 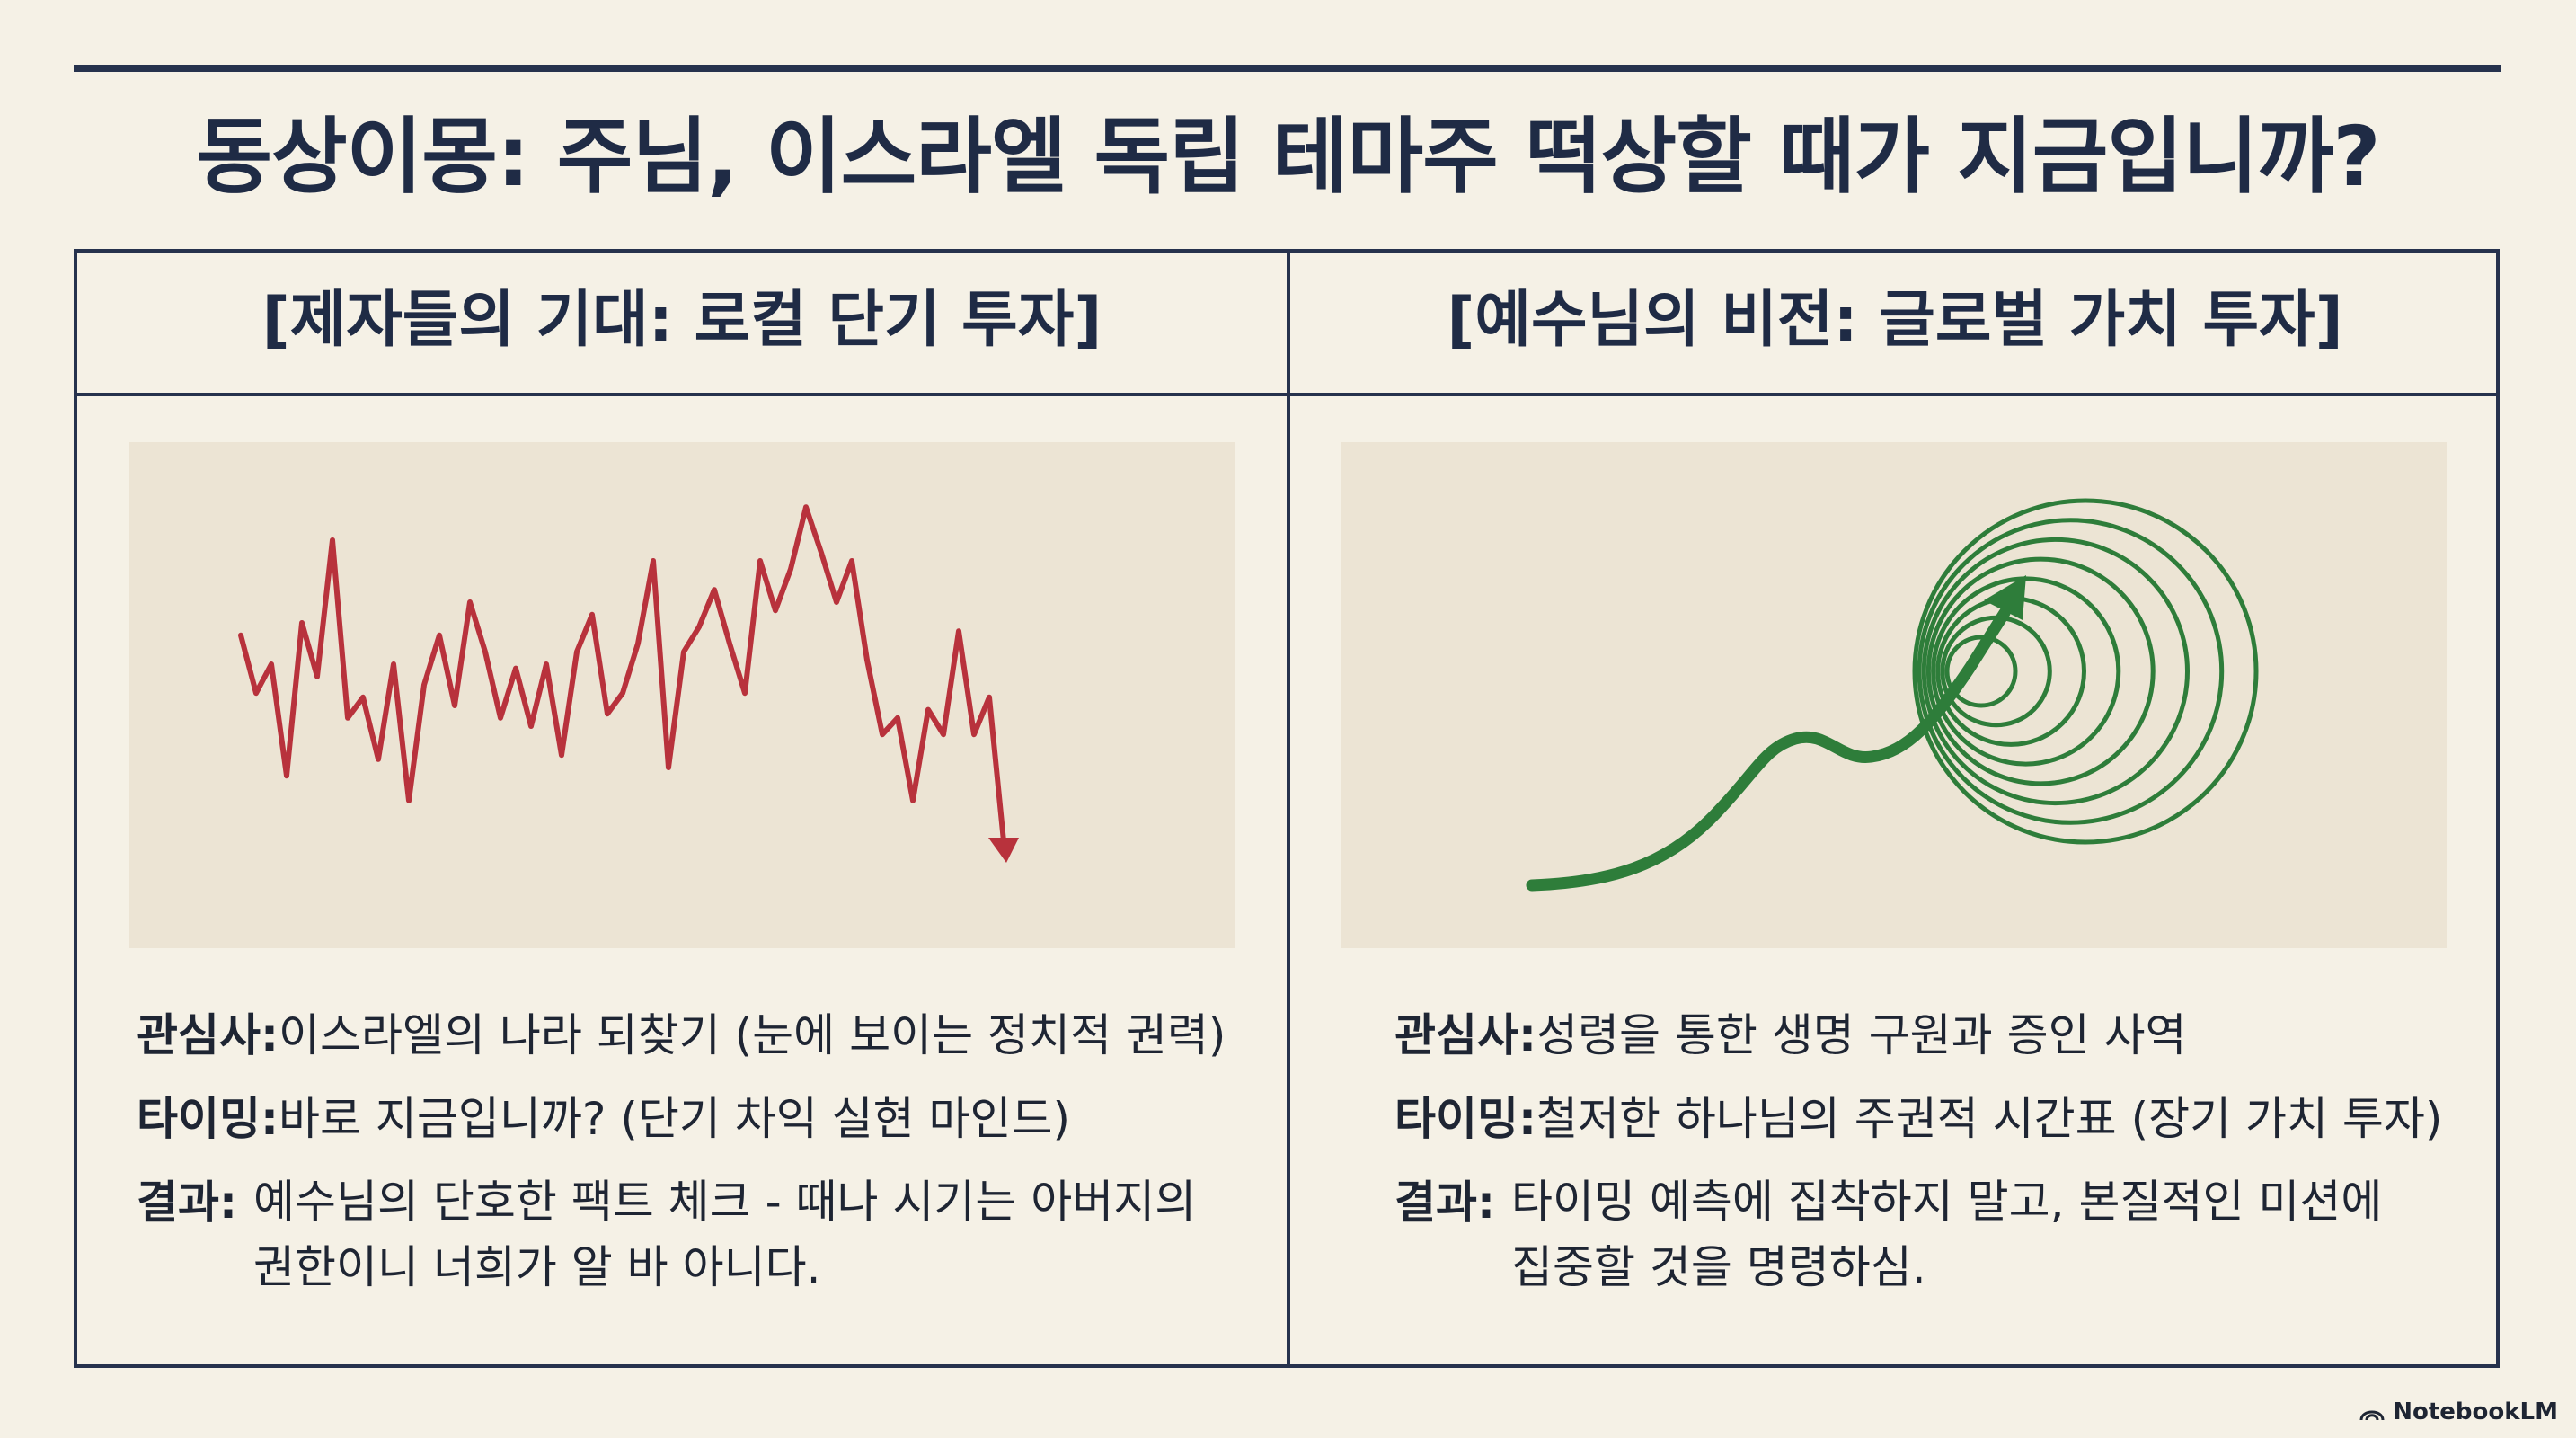 I want to click on timing-text: 바로 지금입니까? (단기 차익 실현 마인드), so click(x=675, y=1119).